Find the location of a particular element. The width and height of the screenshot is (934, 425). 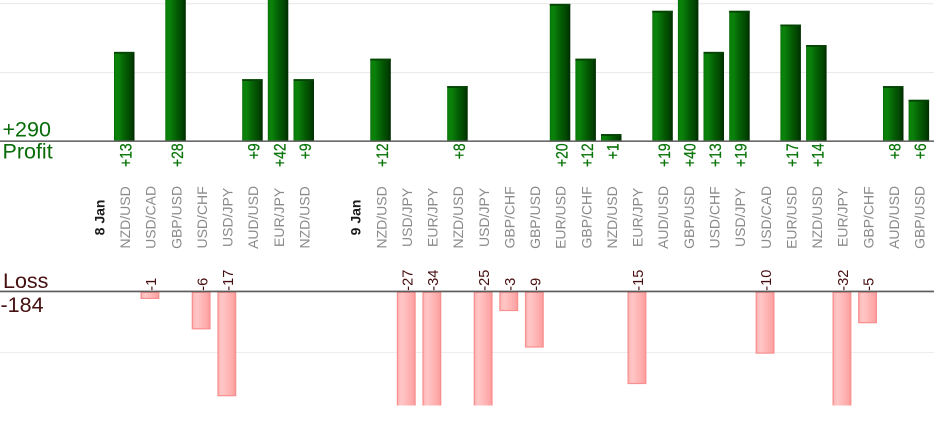

svg-text: -34 is located at coordinates (434, 280).